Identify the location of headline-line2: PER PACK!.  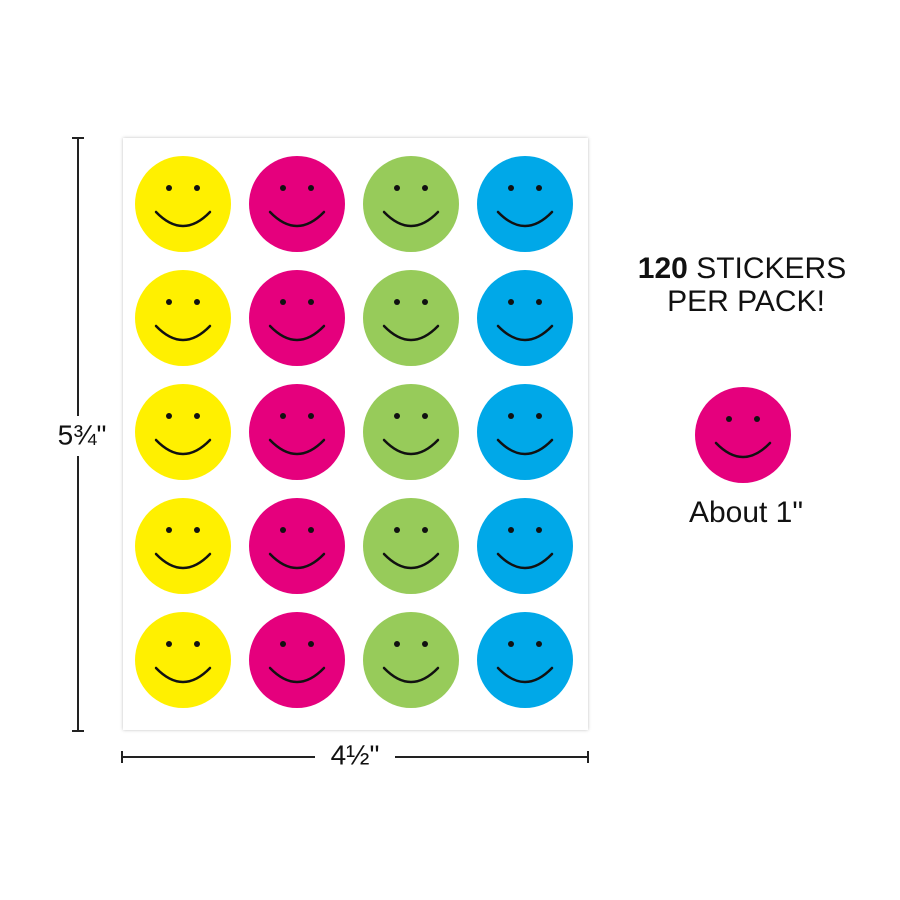
(746, 301).